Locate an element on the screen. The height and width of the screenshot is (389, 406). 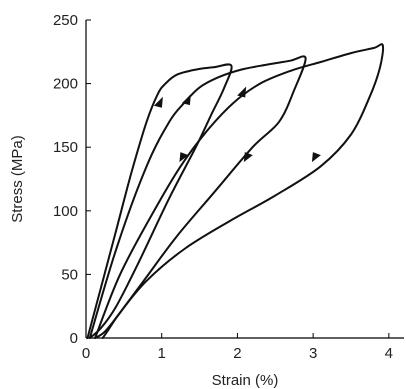
direction-arrows is located at coordinates (237, 124).